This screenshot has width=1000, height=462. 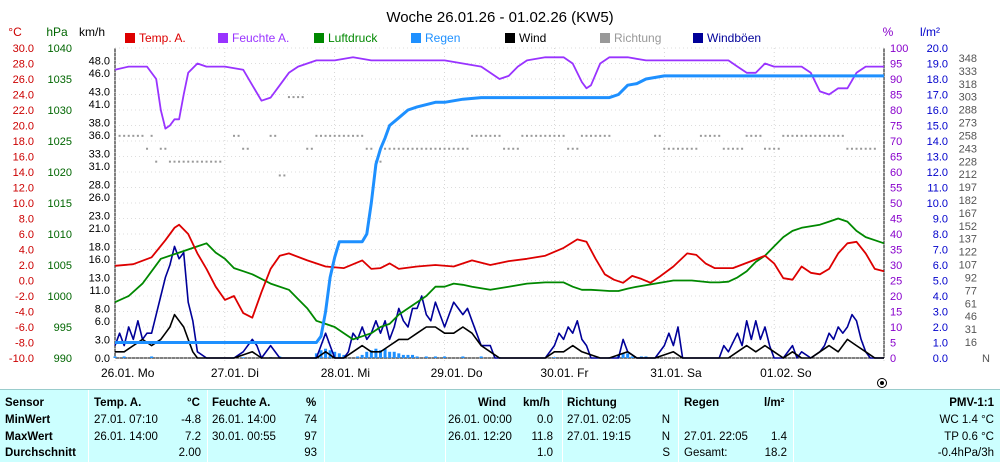 What do you see at coordinates (126, 420) in the screenshot?
I see `temp-min-time: 27.01. 07:10` at bounding box center [126, 420].